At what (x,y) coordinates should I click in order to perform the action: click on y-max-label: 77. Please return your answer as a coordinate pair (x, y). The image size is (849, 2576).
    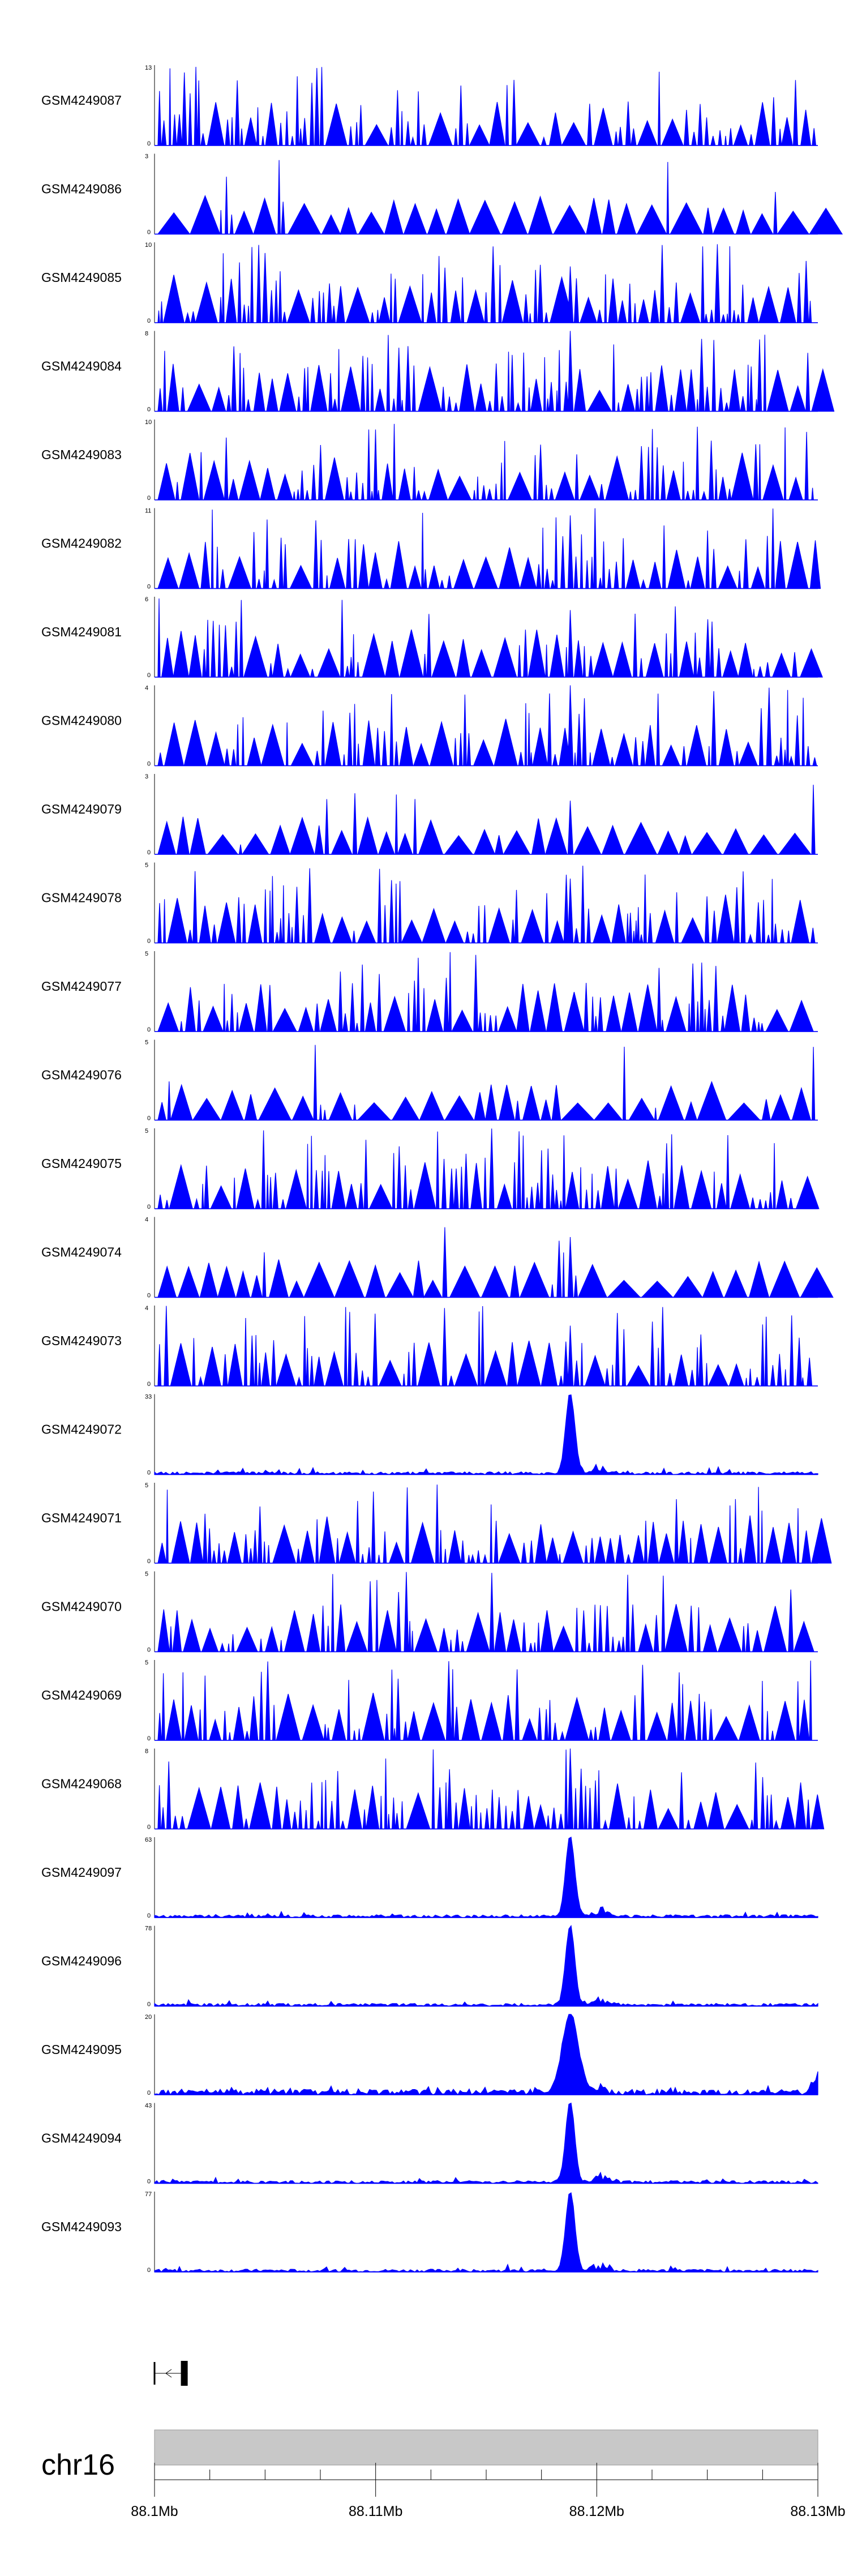
    Looking at the image, I should click on (148, 2194).